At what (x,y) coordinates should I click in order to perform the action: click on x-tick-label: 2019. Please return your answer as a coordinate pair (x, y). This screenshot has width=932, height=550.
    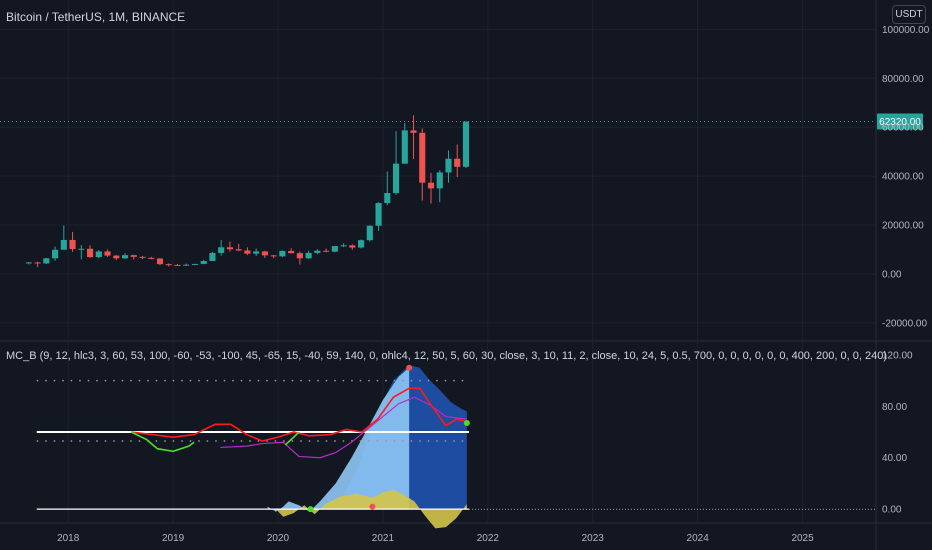
    Looking at the image, I should click on (173, 538).